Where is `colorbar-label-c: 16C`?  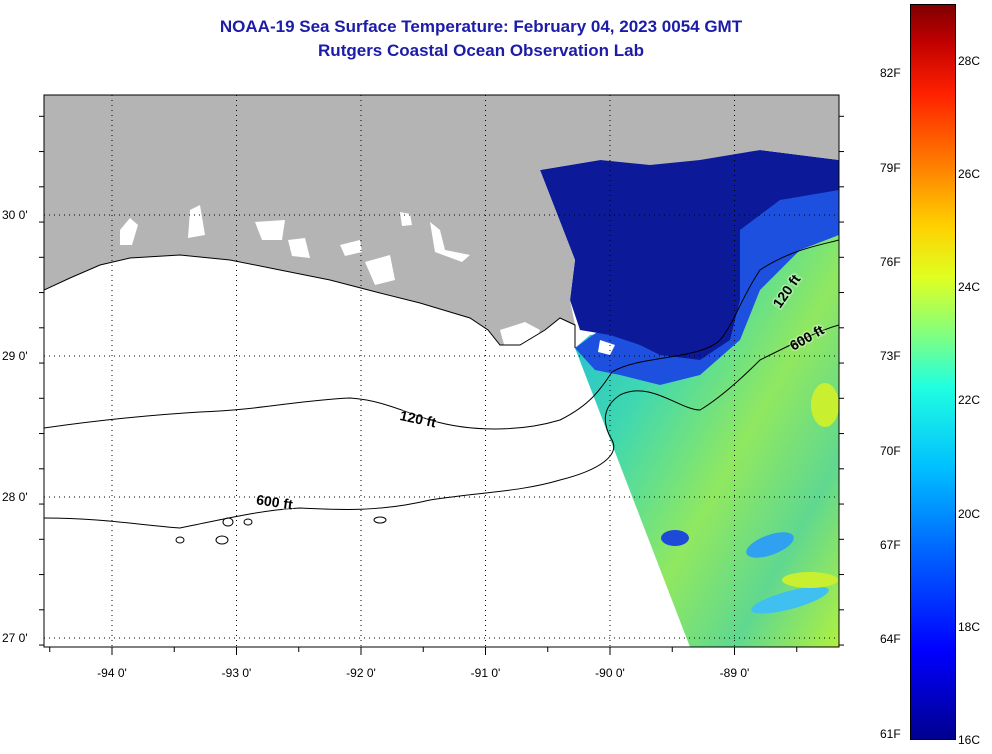 colorbar-label-c: 16C is located at coordinates (969, 740).